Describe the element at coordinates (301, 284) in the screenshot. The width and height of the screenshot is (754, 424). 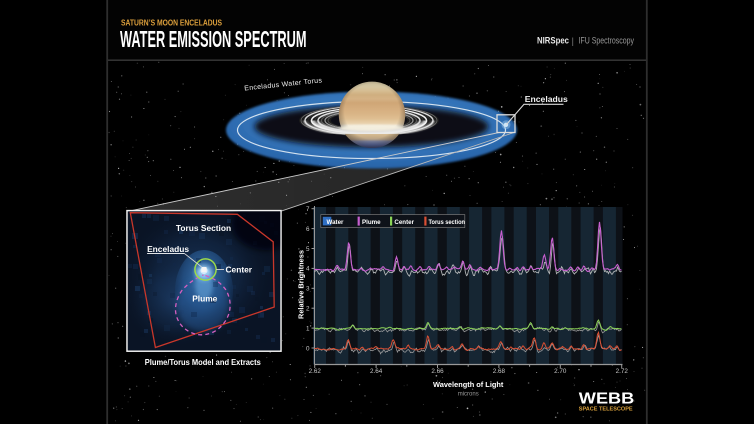
I see `svg-text: Relative Brightness` at that location.